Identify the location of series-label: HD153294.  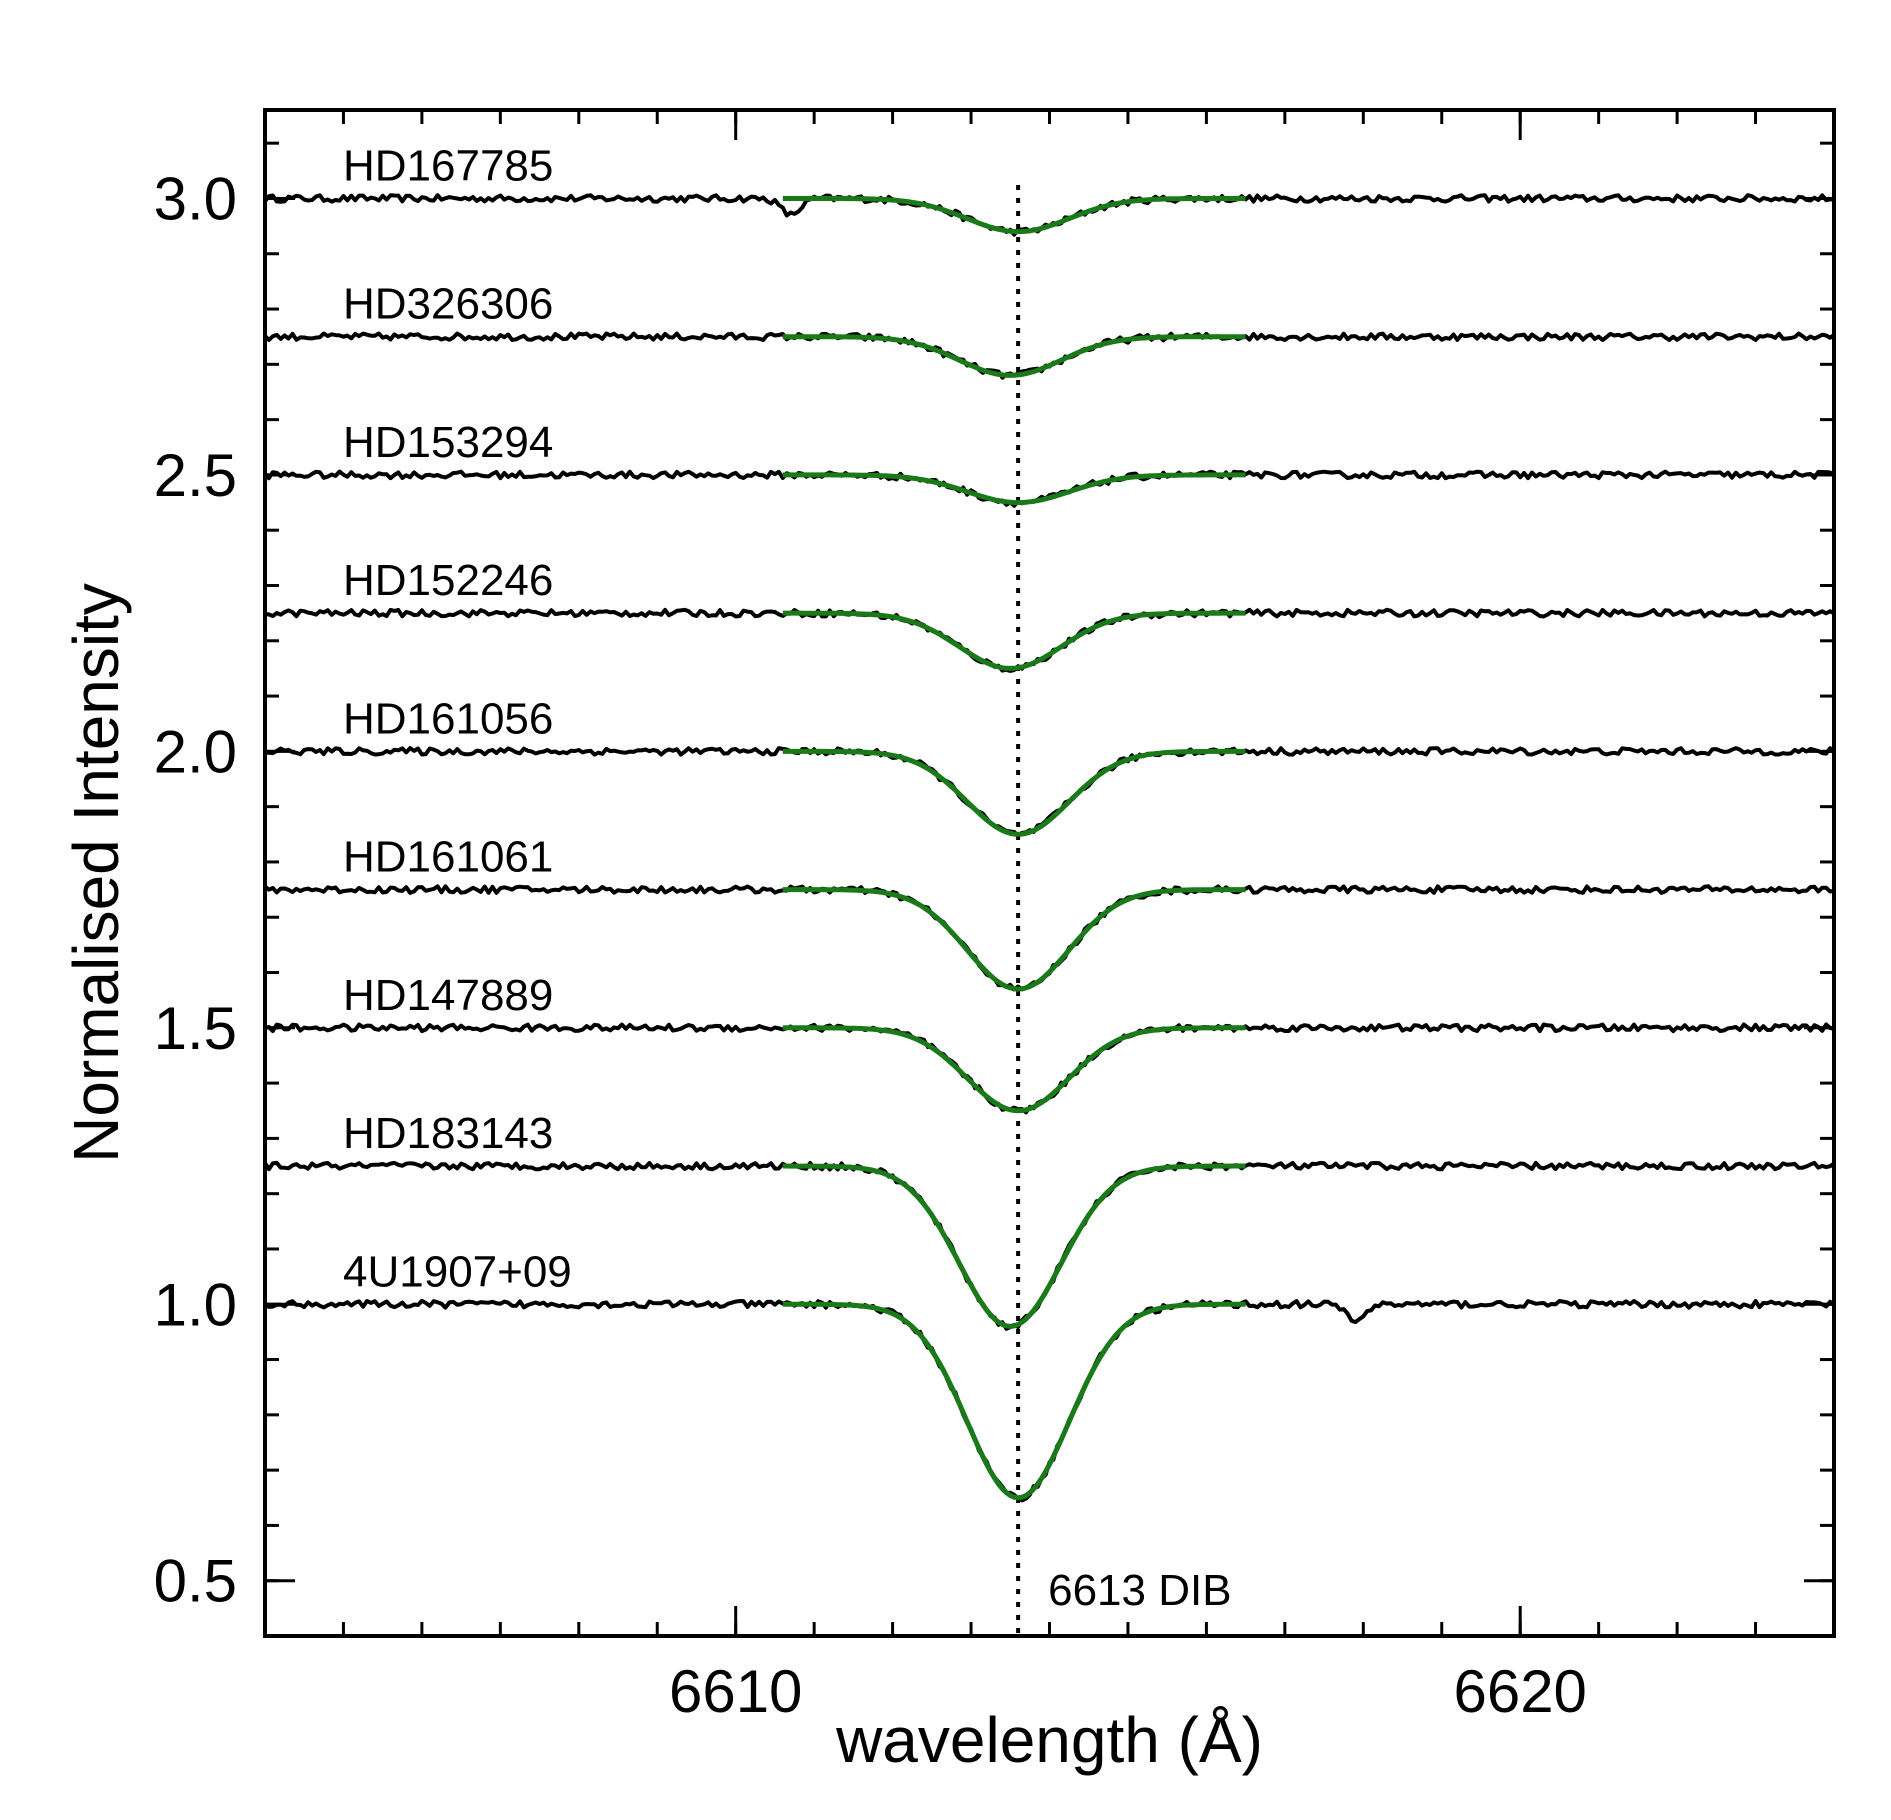
(448, 442).